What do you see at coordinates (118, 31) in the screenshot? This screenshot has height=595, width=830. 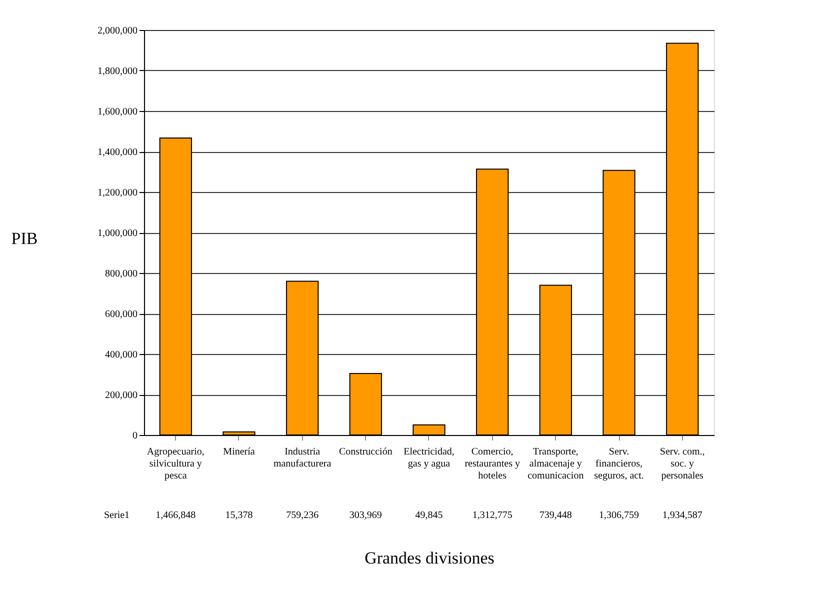 I see `y-tick-label: 2,000,000` at bounding box center [118, 31].